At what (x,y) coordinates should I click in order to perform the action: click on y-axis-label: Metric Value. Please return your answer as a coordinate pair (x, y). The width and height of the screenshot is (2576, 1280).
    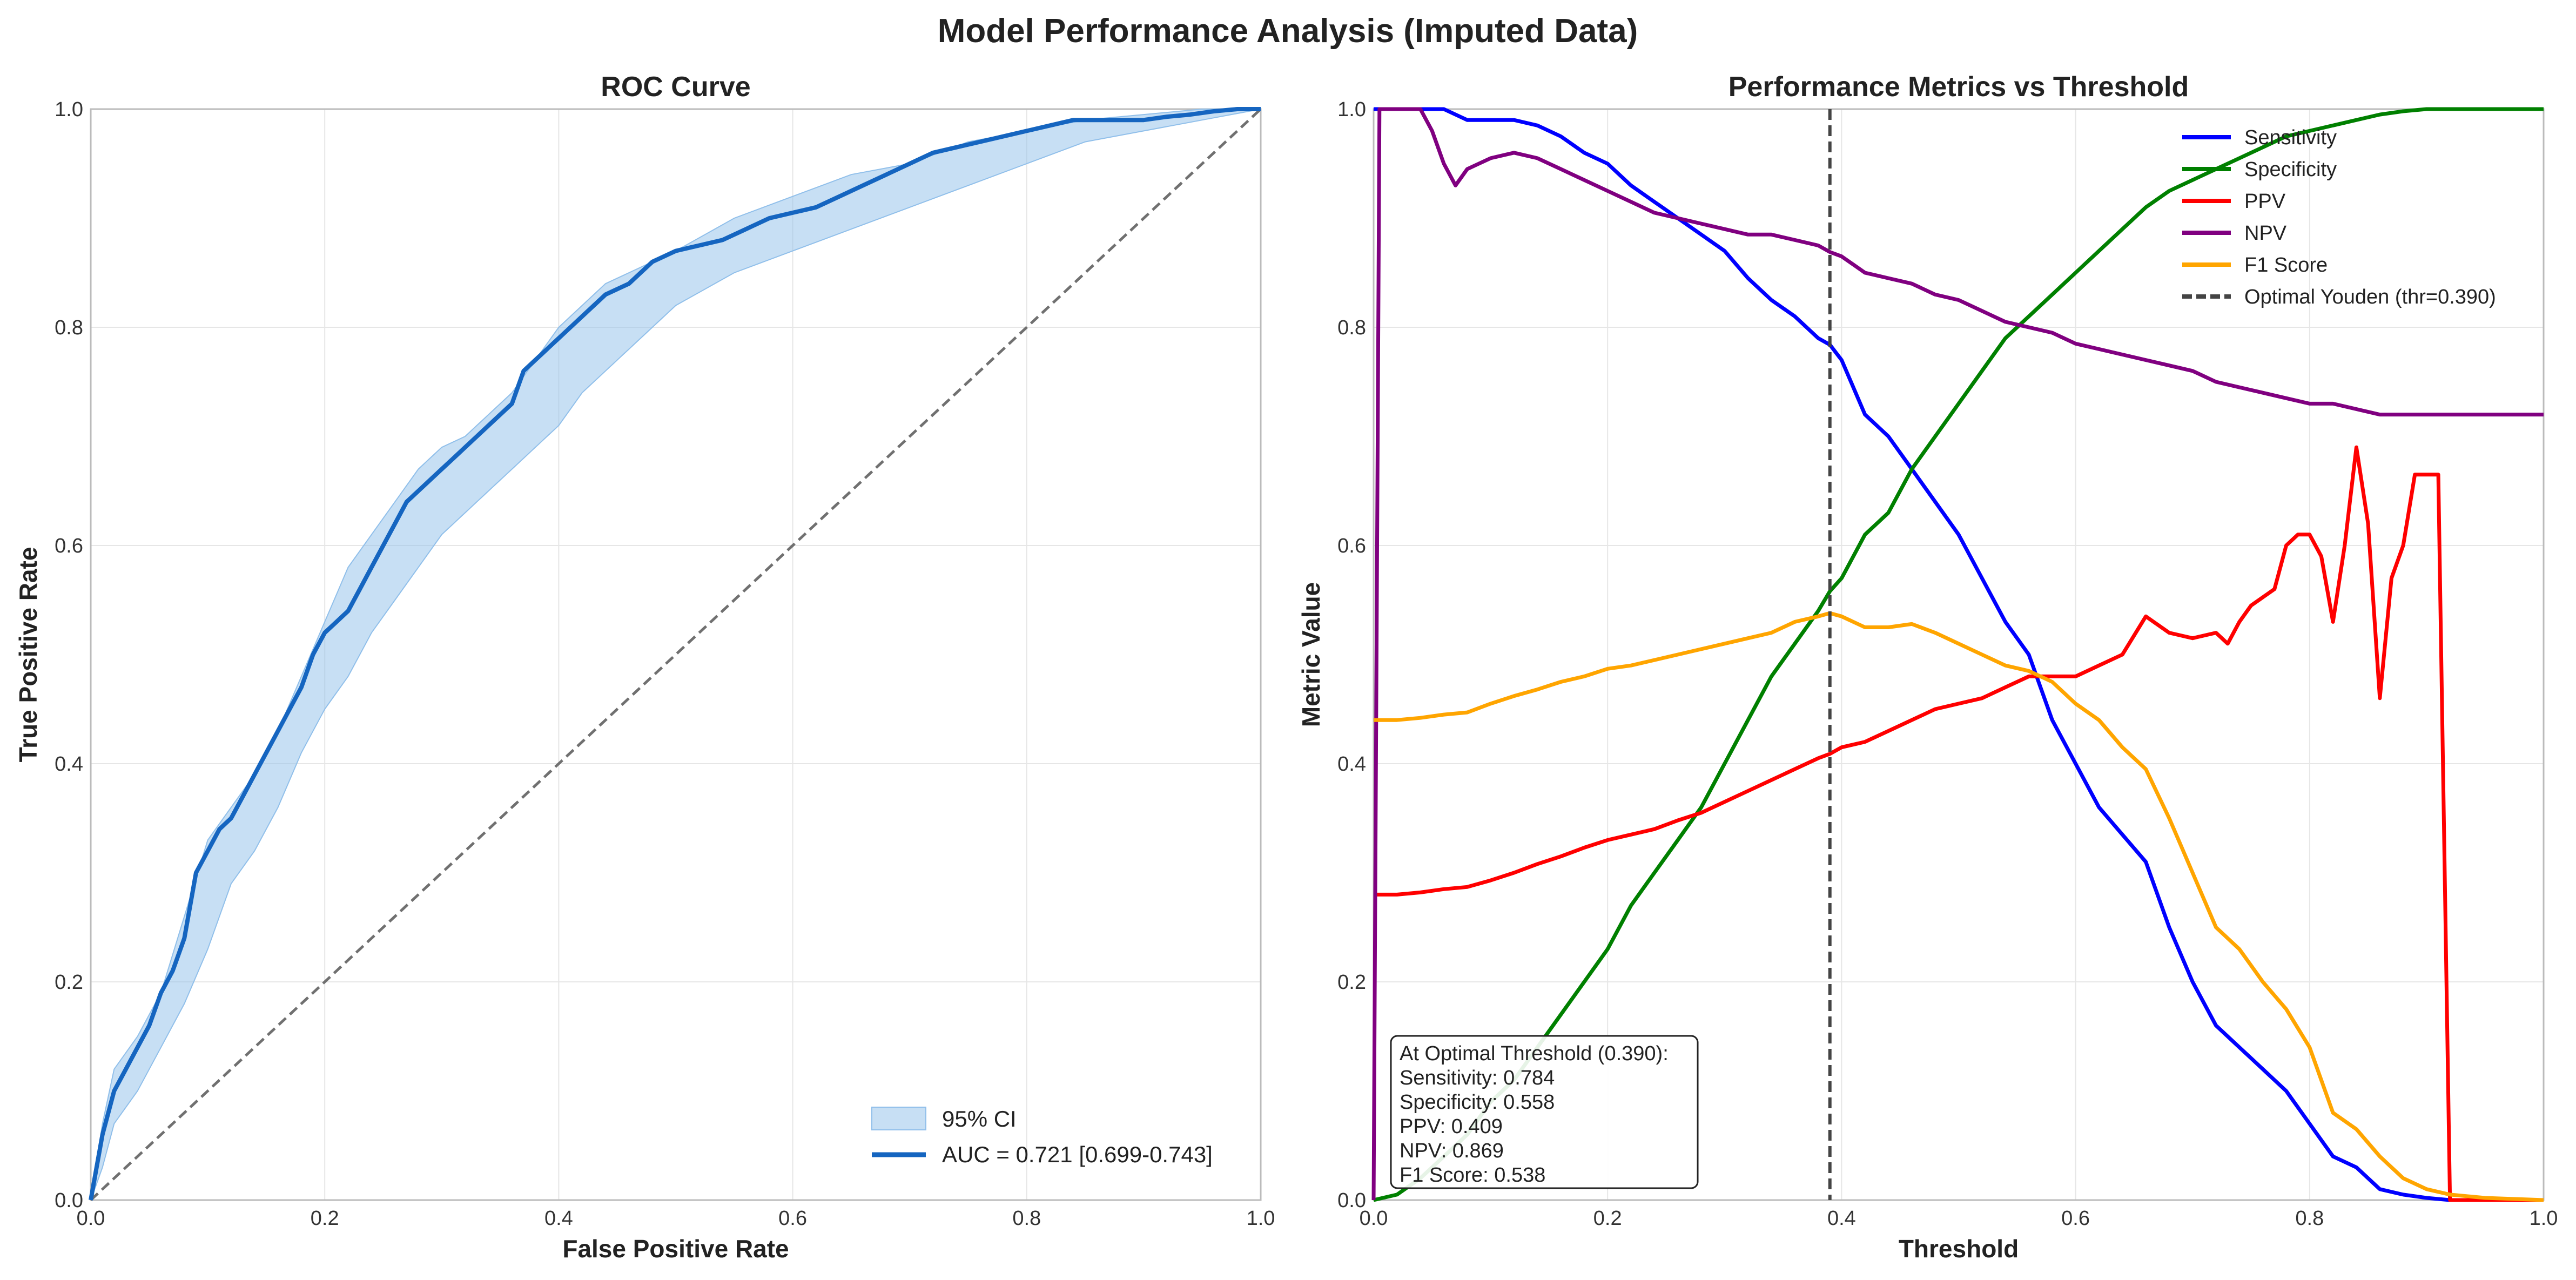
    Looking at the image, I should click on (1311, 654).